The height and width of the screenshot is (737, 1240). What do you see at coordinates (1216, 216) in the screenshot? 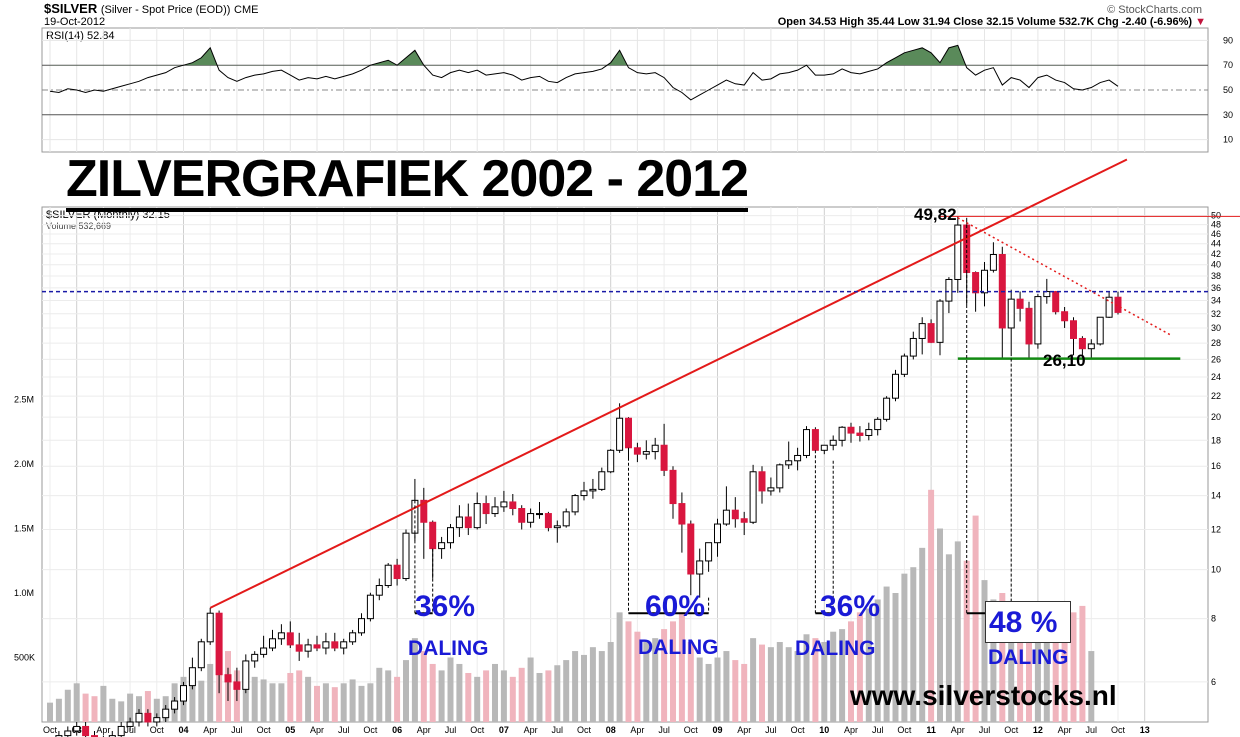
I see `price-tick-label: 50` at bounding box center [1216, 216].